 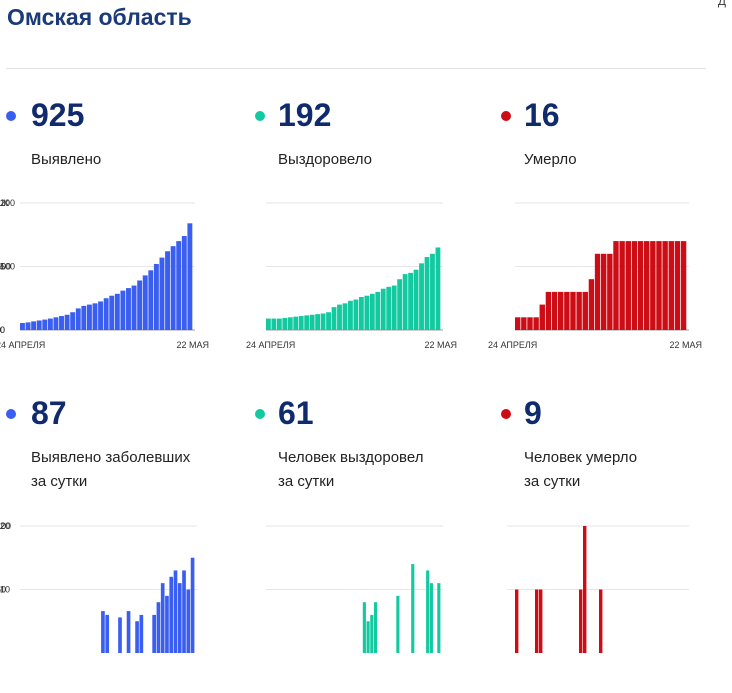 I want to click on y-tick-label: 5, so click(x=2, y=267).